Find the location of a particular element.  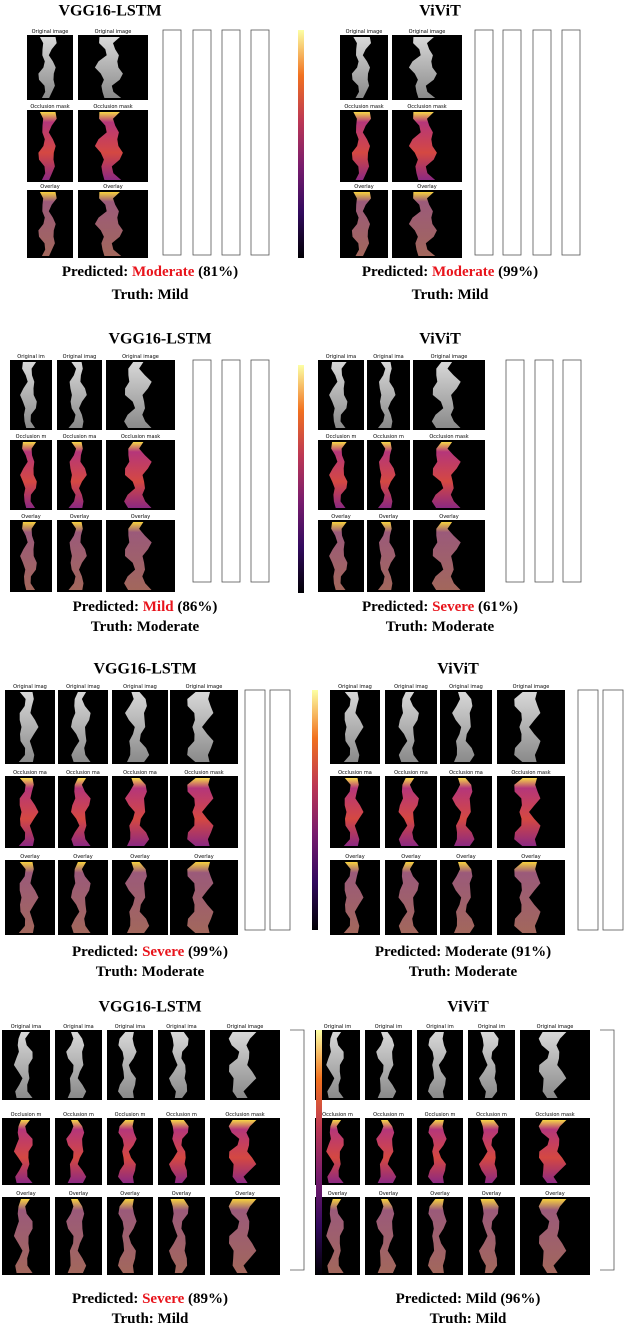

prediction-line: Predicted: Moderate (91%) is located at coordinates (463, 952).